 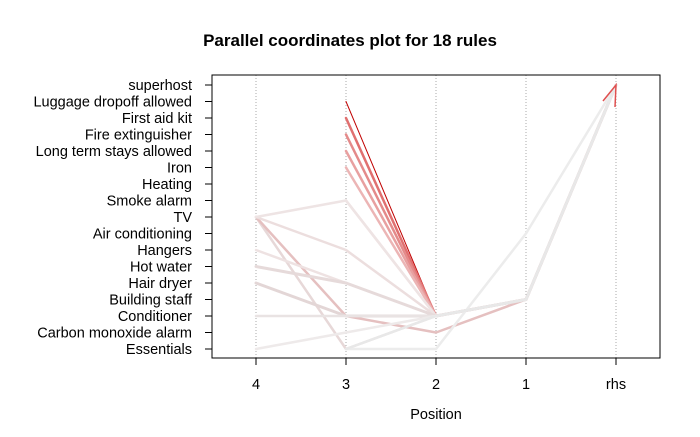 I want to click on y-tick-label: Air conditioning, so click(x=142, y=235).